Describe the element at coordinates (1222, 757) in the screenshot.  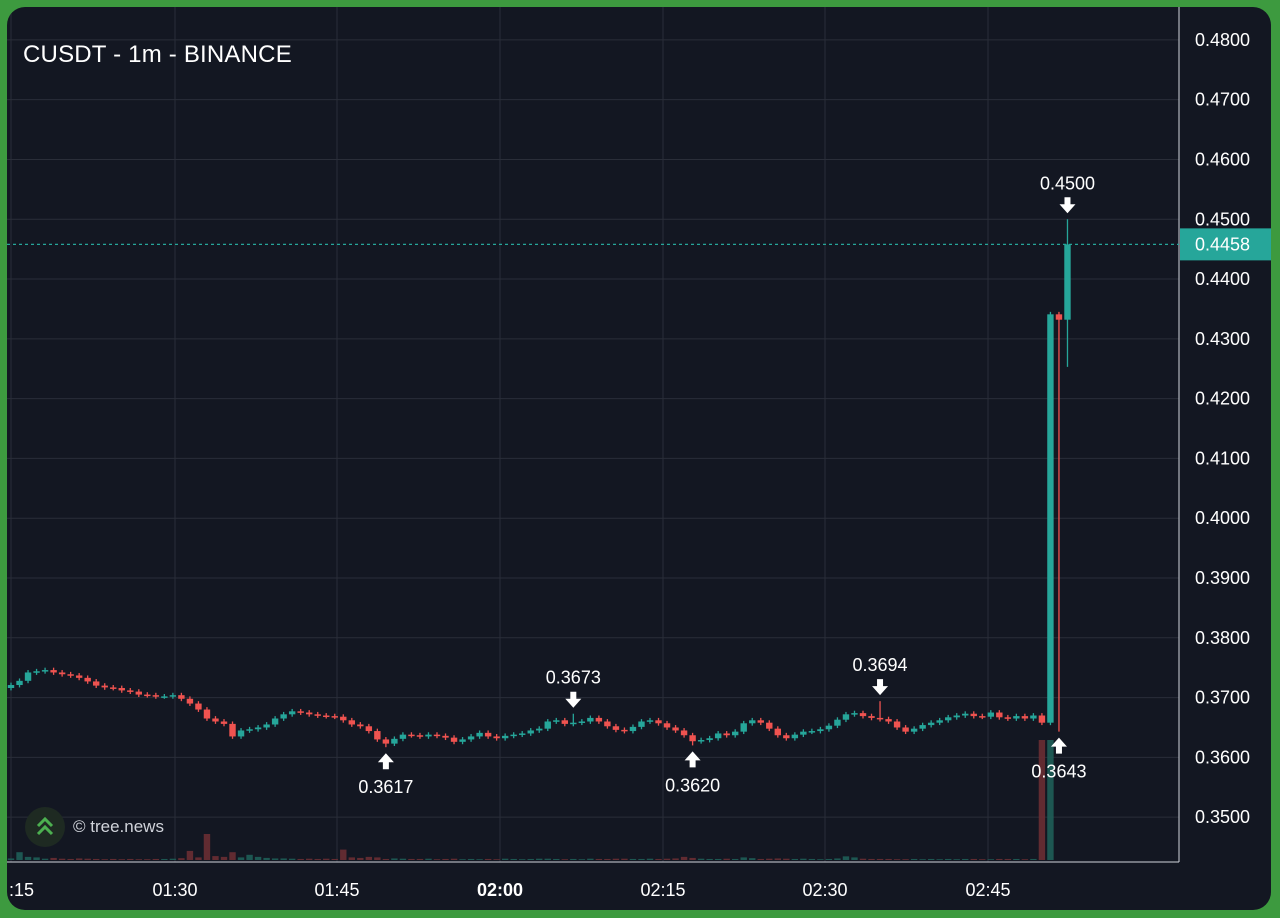
I see `y-tick-label: 0.3600` at that location.